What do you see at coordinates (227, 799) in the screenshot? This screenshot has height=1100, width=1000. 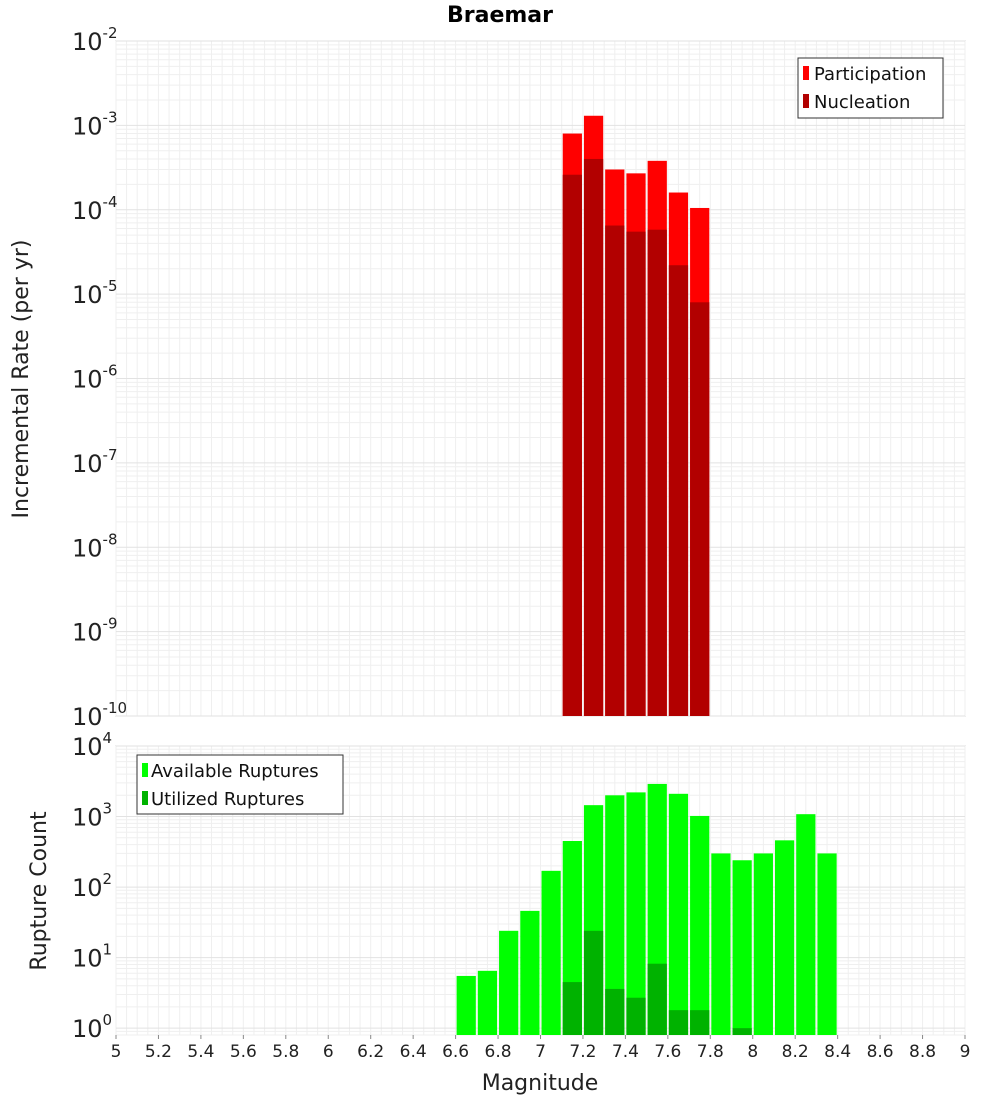 I see `legend-label-utilized: Utilized Ruptures` at bounding box center [227, 799].